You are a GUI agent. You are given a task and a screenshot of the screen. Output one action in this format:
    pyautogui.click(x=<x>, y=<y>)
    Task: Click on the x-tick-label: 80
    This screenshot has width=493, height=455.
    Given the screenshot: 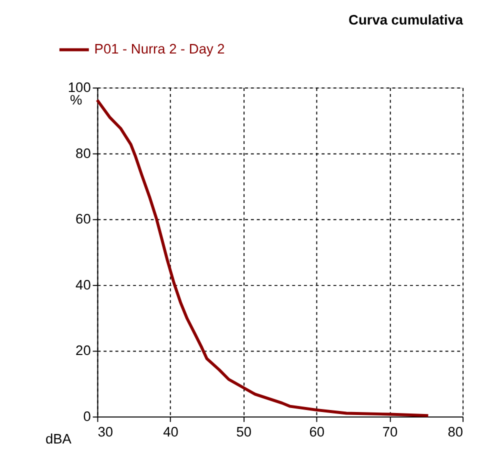 What is the action you would take?
    pyautogui.click(x=456, y=432)
    